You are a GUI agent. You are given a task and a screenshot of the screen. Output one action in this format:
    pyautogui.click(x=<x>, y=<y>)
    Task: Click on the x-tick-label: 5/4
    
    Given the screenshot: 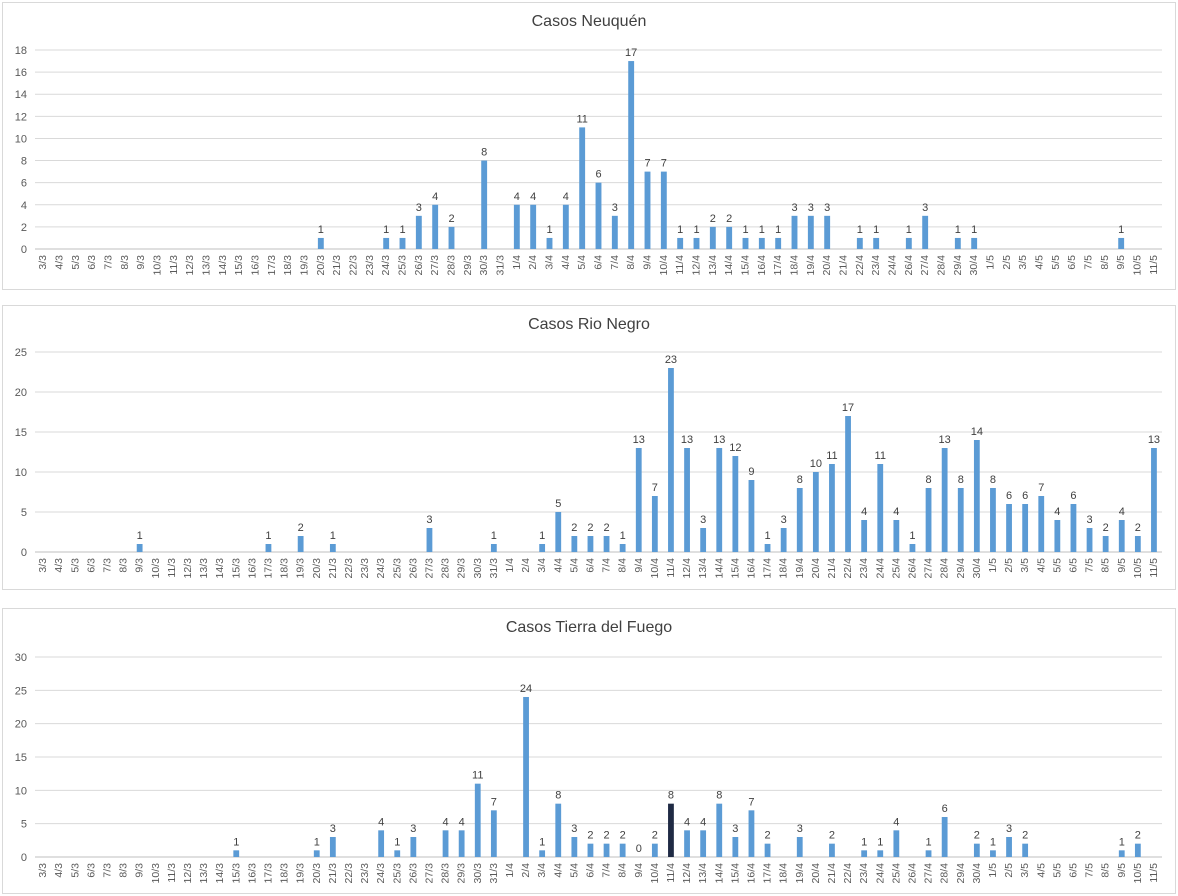 What is the action you would take?
    pyautogui.click(x=582, y=262)
    